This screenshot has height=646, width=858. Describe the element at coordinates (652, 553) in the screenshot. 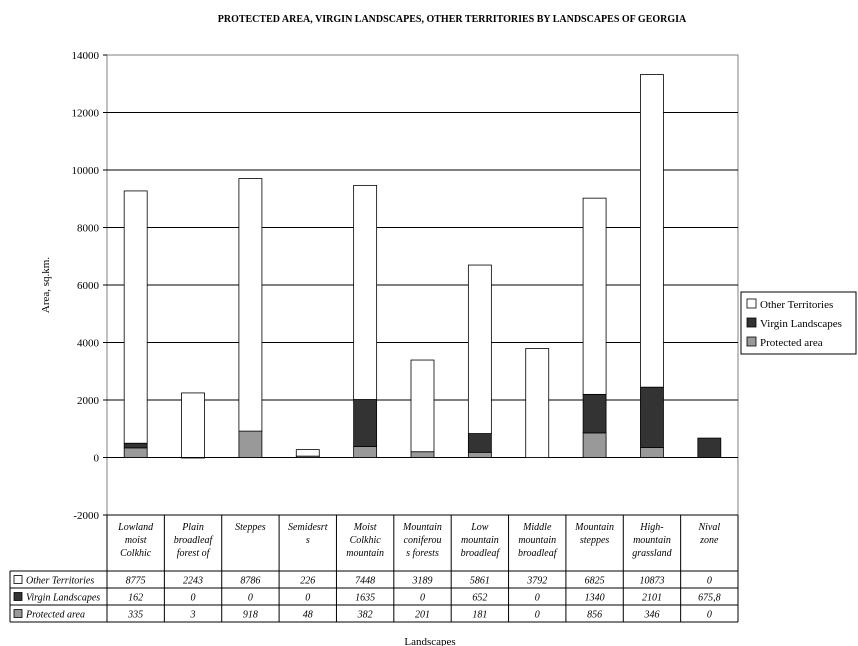

I see `category-label: grassland` at that location.